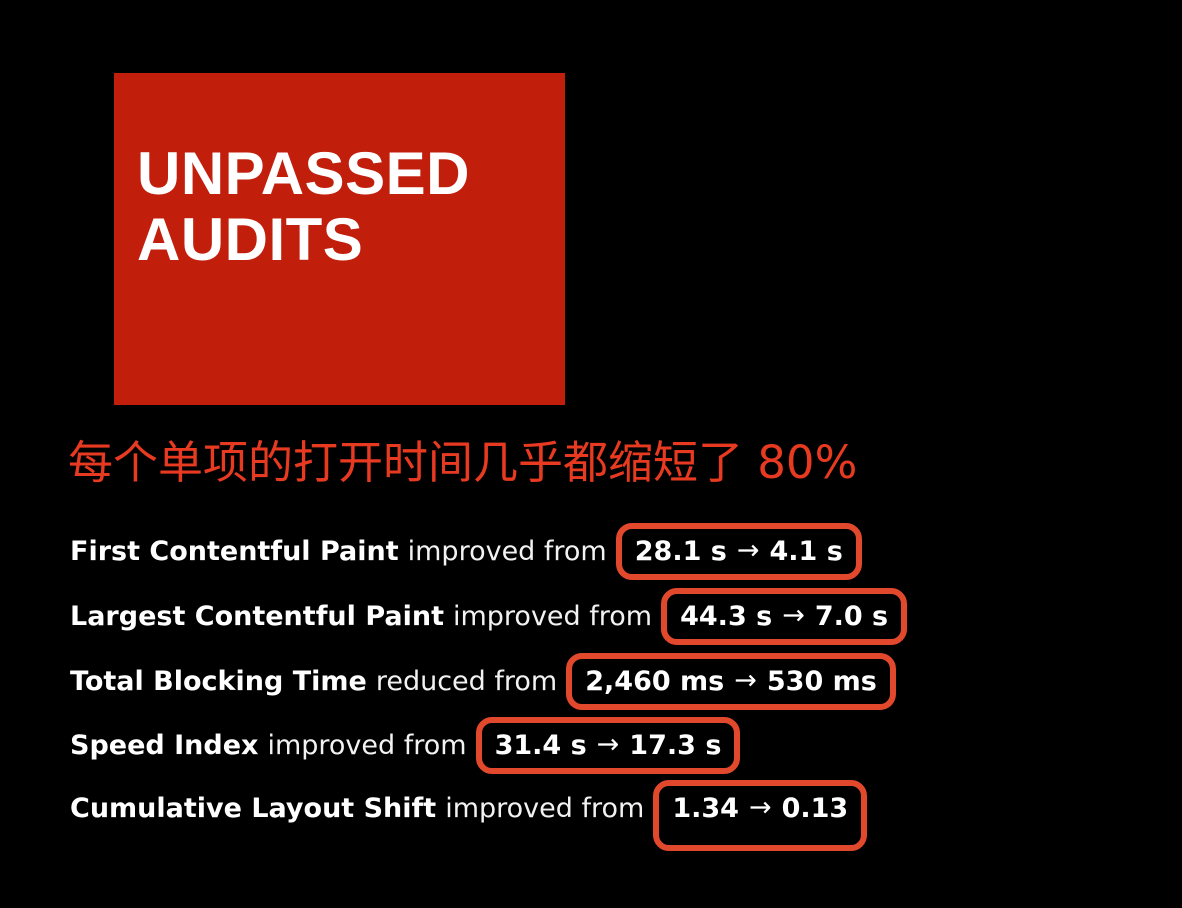 Image resolution: width=1182 pixels, height=908 pixels. I want to click on metric-label: Total Blocking Time, so click(218, 681).